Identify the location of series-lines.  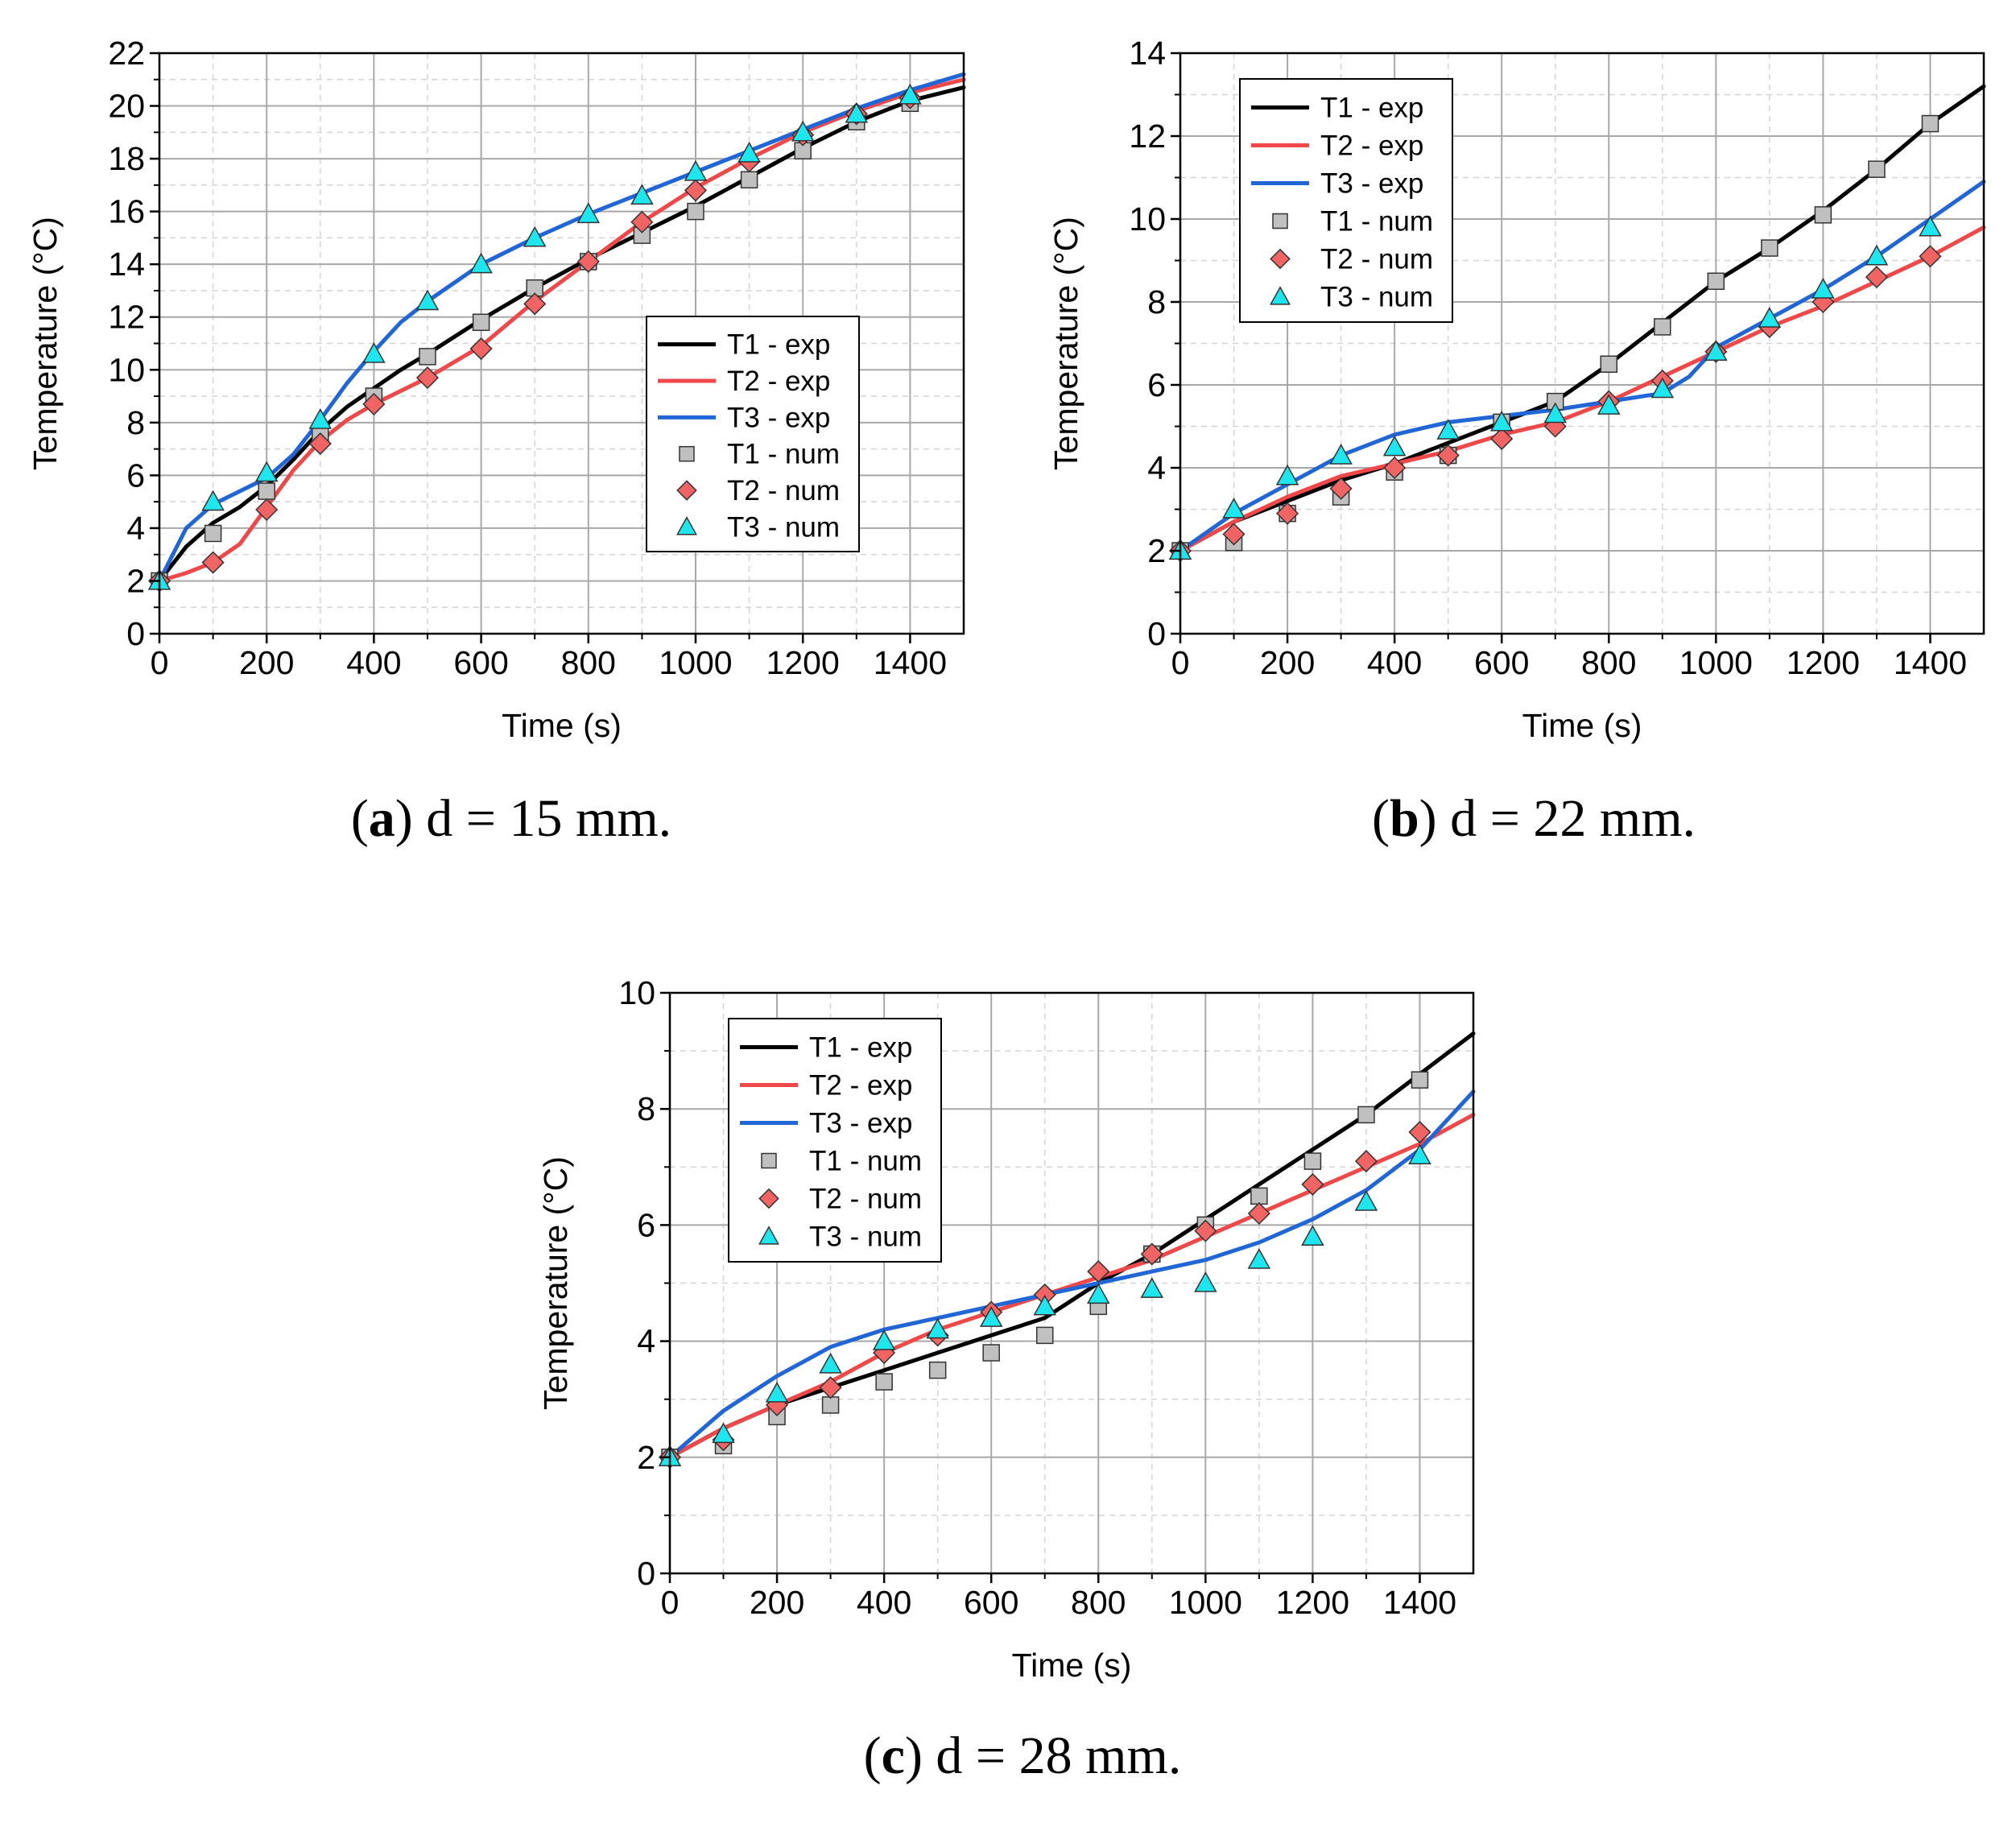
(1071, 1245).